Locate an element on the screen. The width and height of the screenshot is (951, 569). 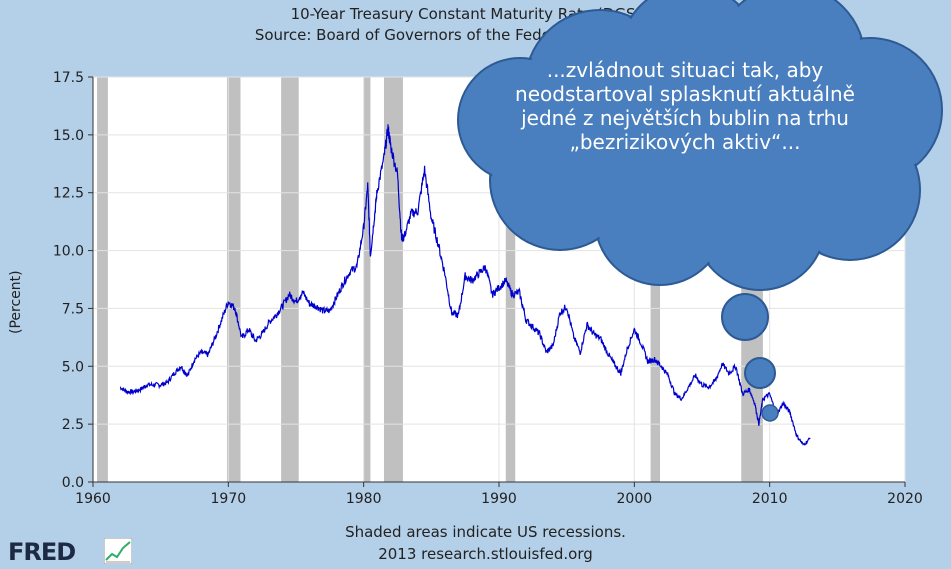
y-tick-label: 2.5 is located at coordinates (73, 425).